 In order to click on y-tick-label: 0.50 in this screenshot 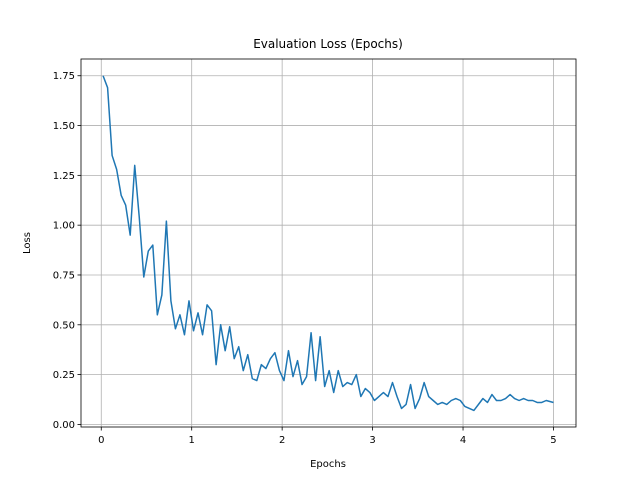, I will do `click(64, 325)`.